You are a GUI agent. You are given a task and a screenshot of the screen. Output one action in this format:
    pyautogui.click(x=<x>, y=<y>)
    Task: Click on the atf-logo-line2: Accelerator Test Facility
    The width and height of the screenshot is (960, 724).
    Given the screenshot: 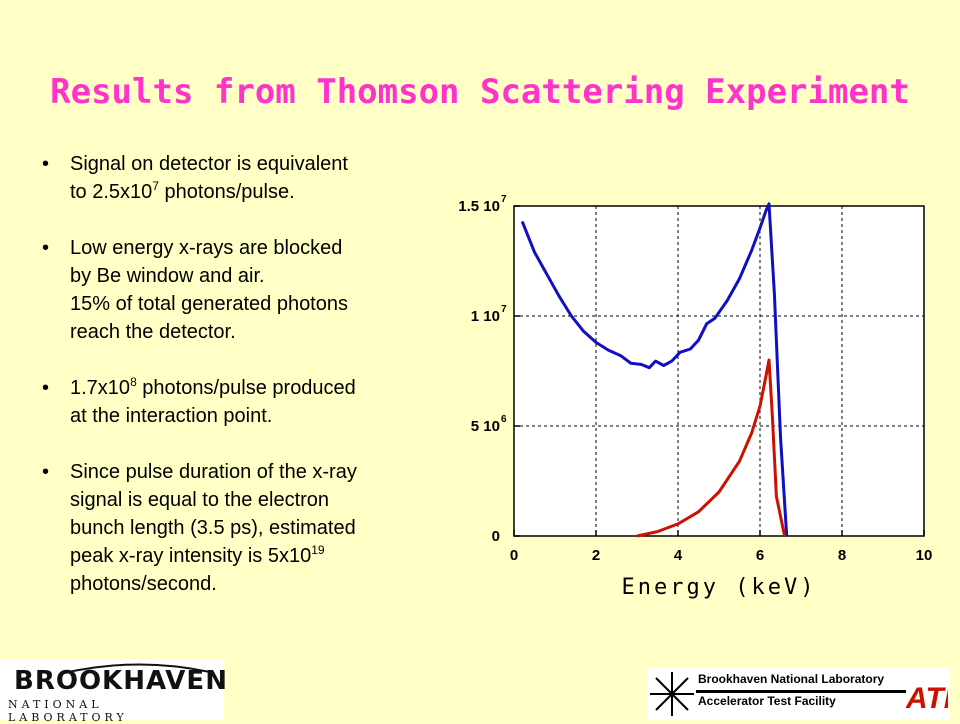 What is the action you would take?
    pyautogui.click(x=801, y=703)
    